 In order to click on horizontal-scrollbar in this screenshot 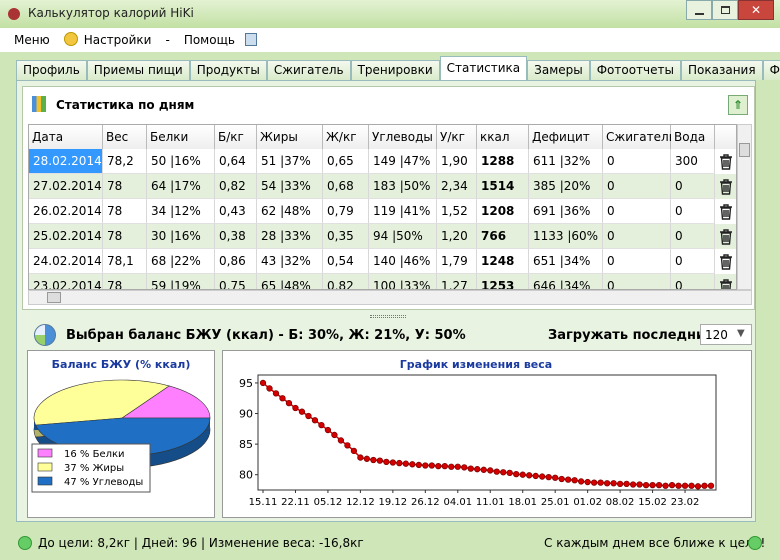, I will do `click(390, 297)`.